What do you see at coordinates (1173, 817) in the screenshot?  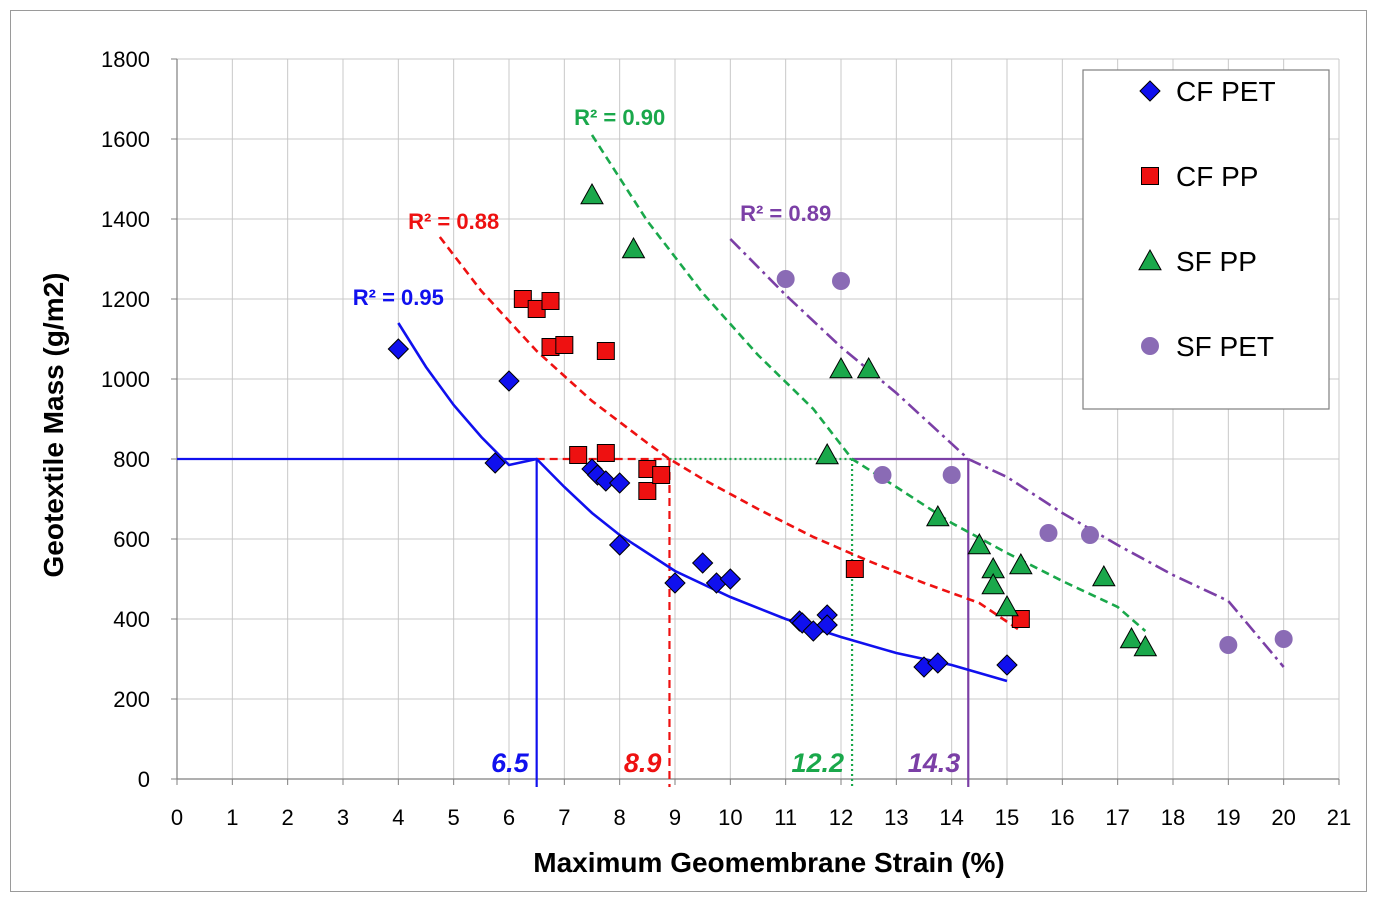 I see `x-tick-label: 18` at bounding box center [1173, 817].